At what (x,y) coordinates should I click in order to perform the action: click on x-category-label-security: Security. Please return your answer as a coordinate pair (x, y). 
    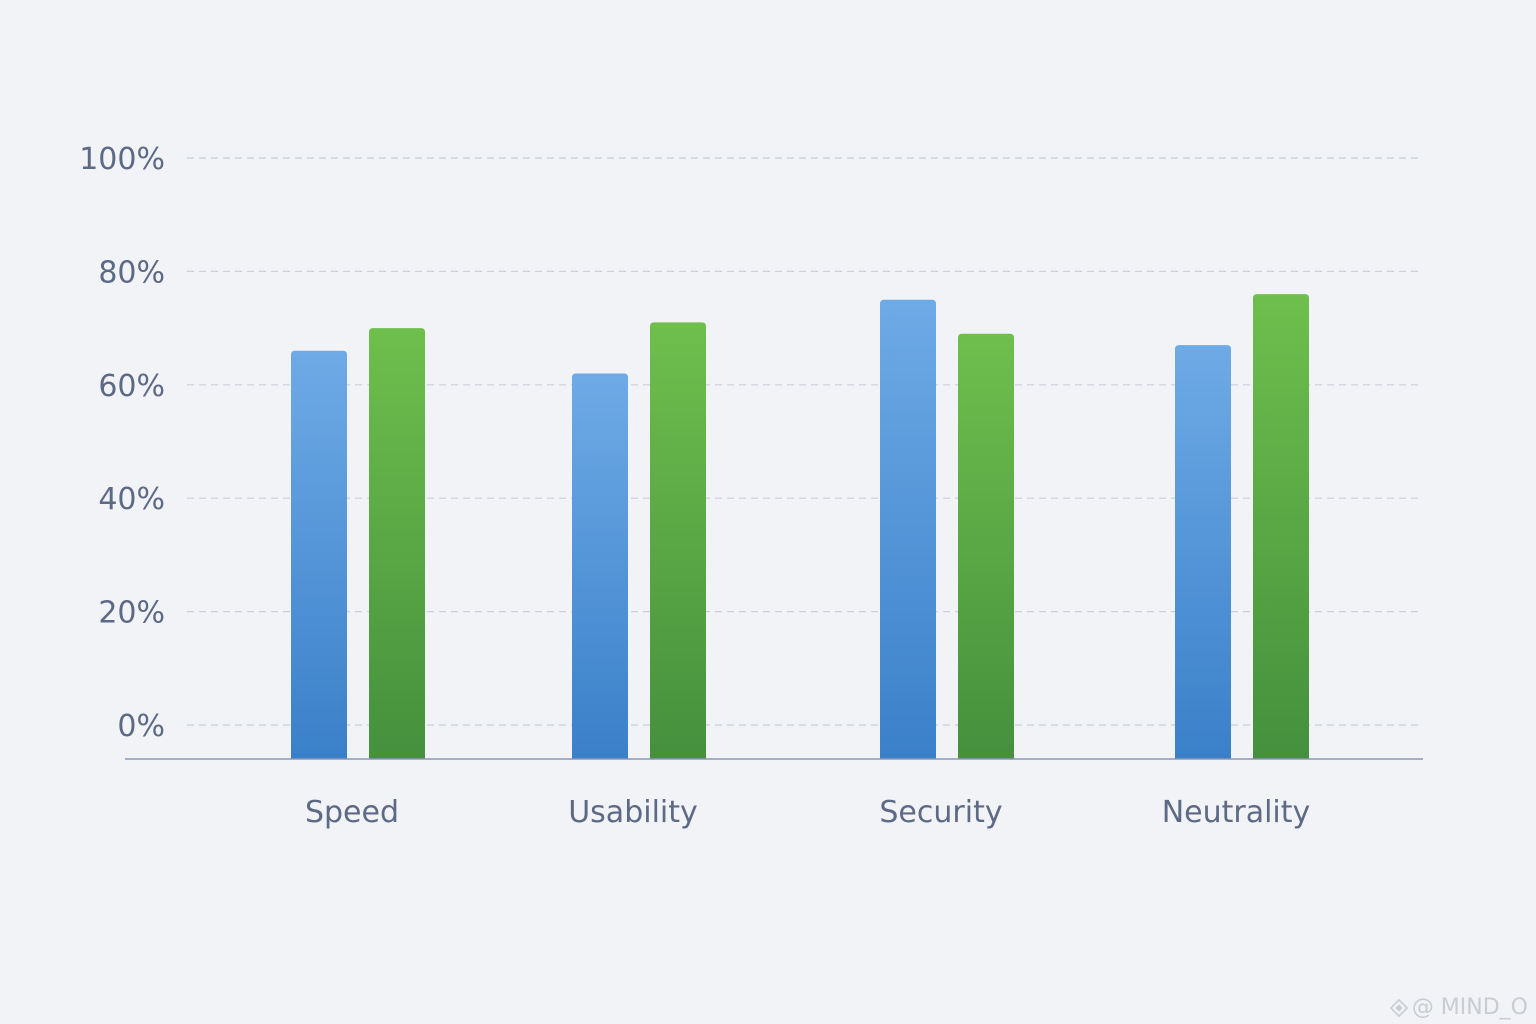
    Looking at the image, I should click on (940, 812).